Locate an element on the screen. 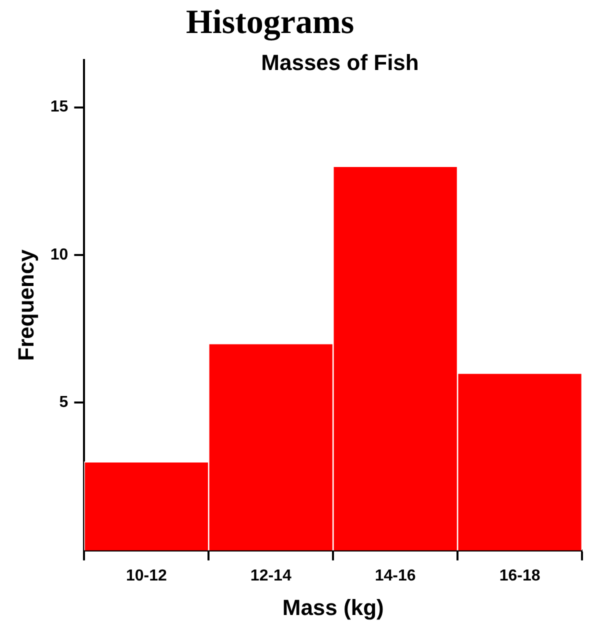 The image size is (604, 630). x-tick-label: 14-16 is located at coordinates (395, 575).